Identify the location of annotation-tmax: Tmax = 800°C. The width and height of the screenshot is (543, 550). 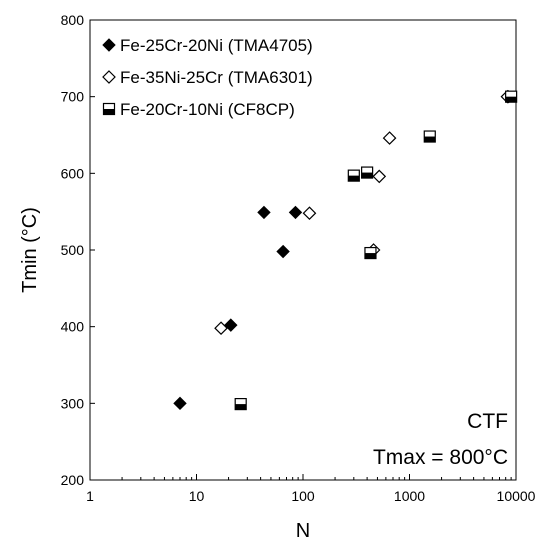
(440, 457).